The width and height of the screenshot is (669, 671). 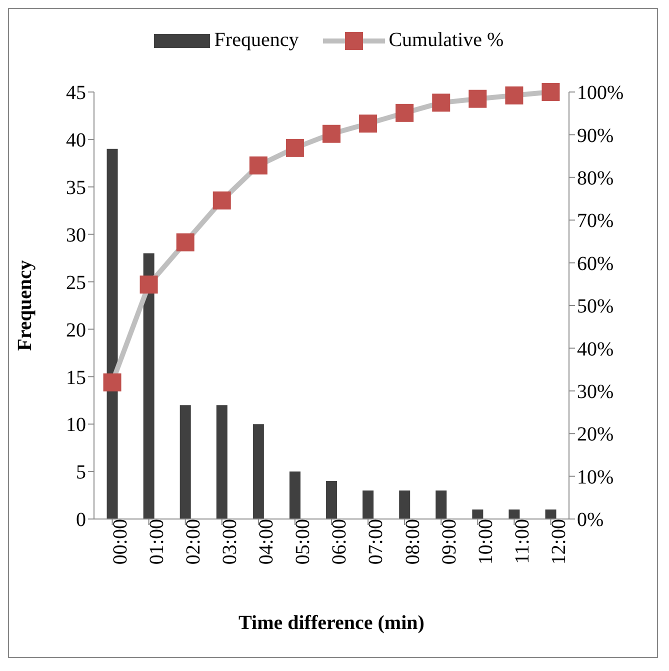 What do you see at coordinates (559, 542) in the screenshot?
I see `x-tick-label: 12:00` at bounding box center [559, 542].